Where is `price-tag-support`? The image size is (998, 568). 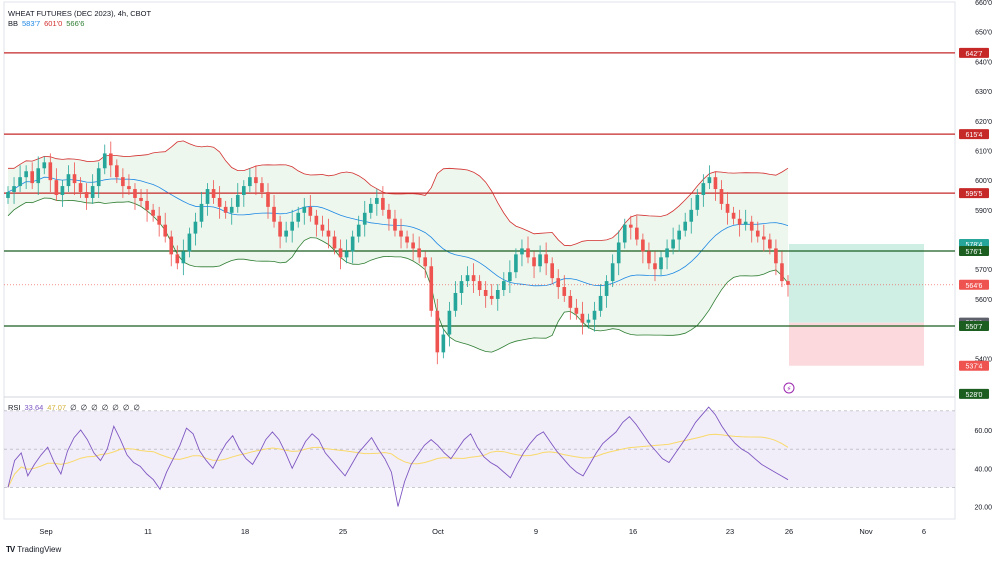
price-tag-support is located at coordinates (974, 393).